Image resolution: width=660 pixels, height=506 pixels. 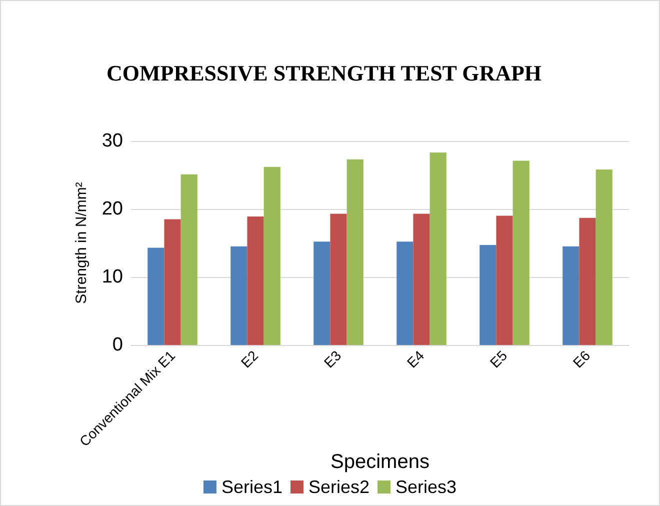 I want to click on y-tick-label: 30, so click(x=112, y=141).